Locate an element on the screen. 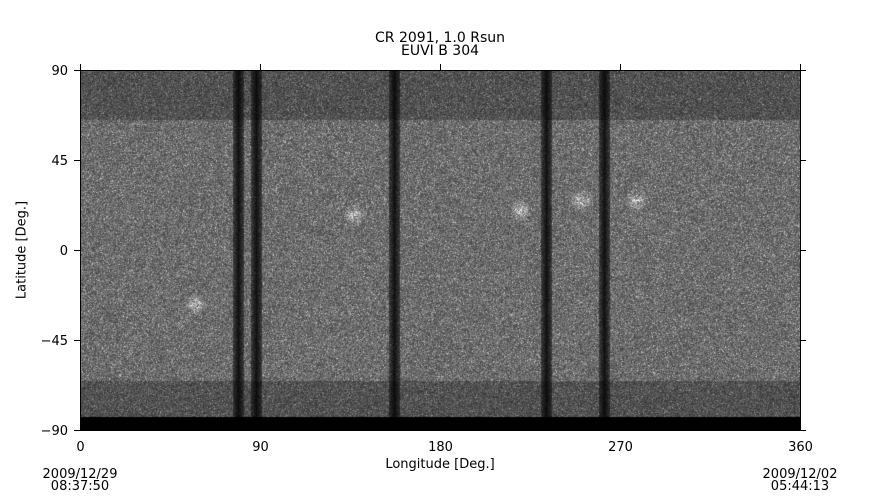 This screenshot has width=880, height=500. end-time: 05:44:13 is located at coordinates (800, 486).